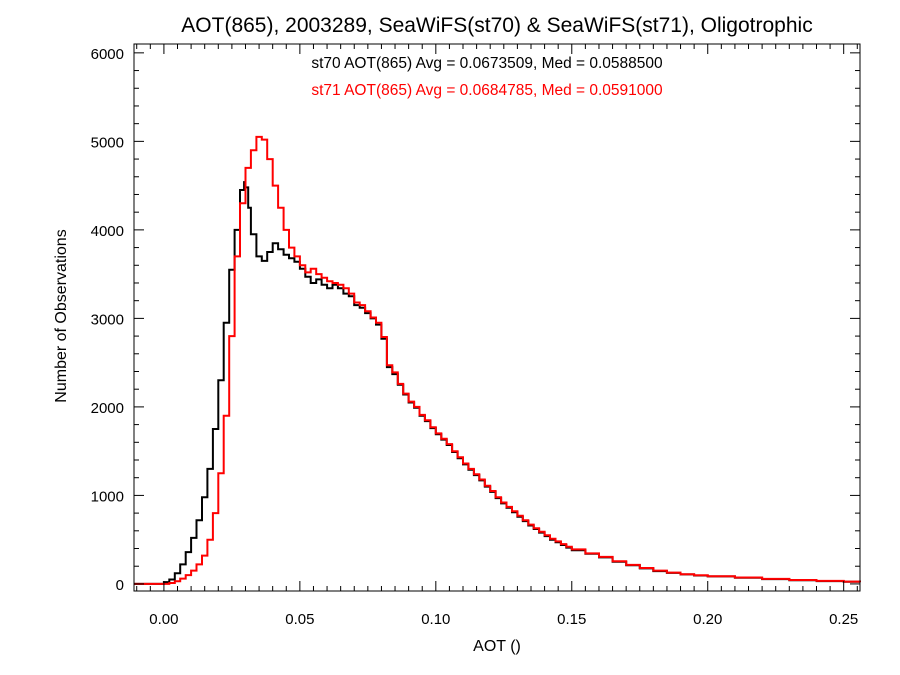 This screenshot has height=675, width=900. Describe the element at coordinates (843, 619) in the screenshot. I see `x-tick-label: 0.25` at that location.